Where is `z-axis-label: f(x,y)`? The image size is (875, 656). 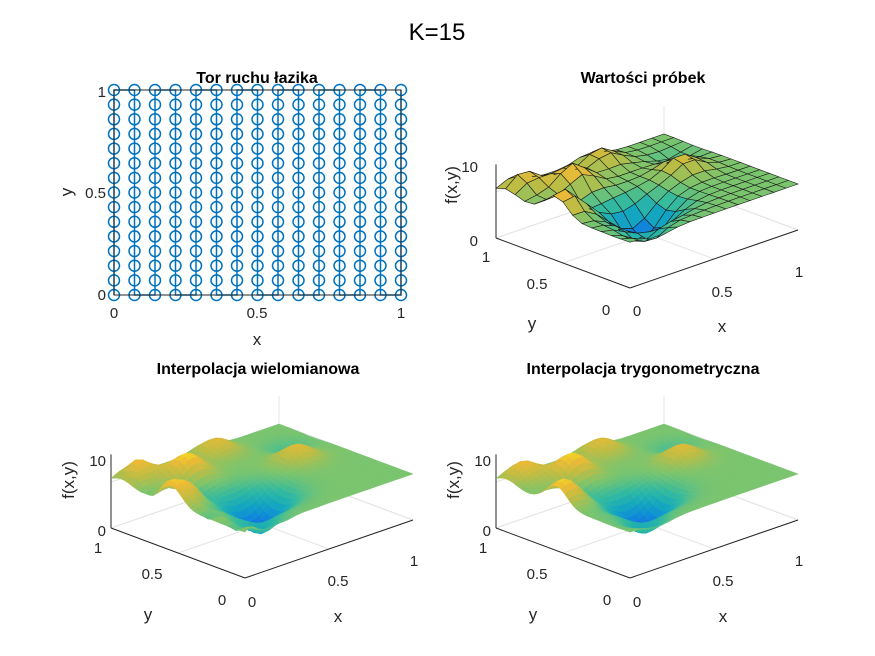 z-axis-label: f(x,y) is located at coordinates (68, 480).